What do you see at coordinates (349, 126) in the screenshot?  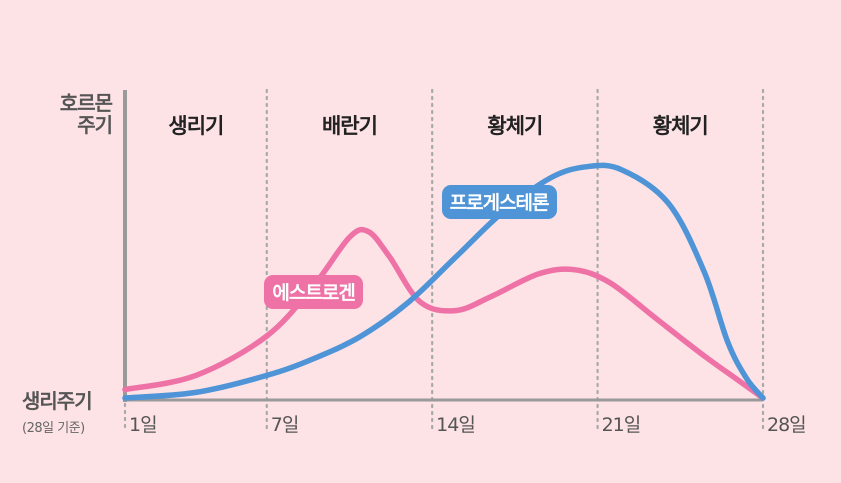 I see `phase-label: 배란기` at bounding box center [349, 126].